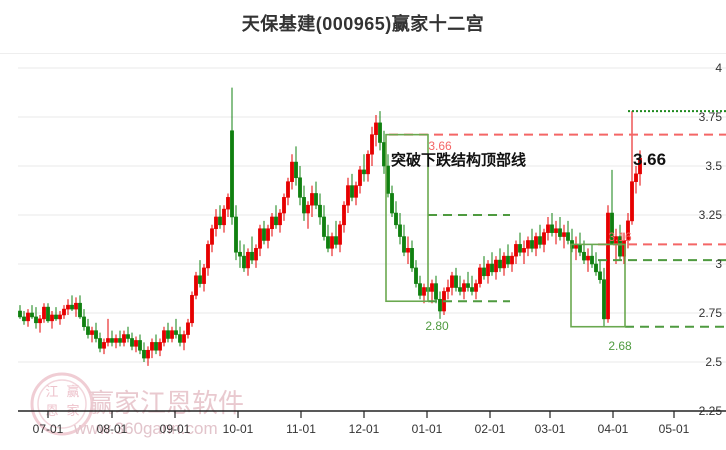 The image size is (726, 450). Describe the element at coordinates (238, 429) in the screenshot. I see `x-axis-tick-label: 10-01` at that location.